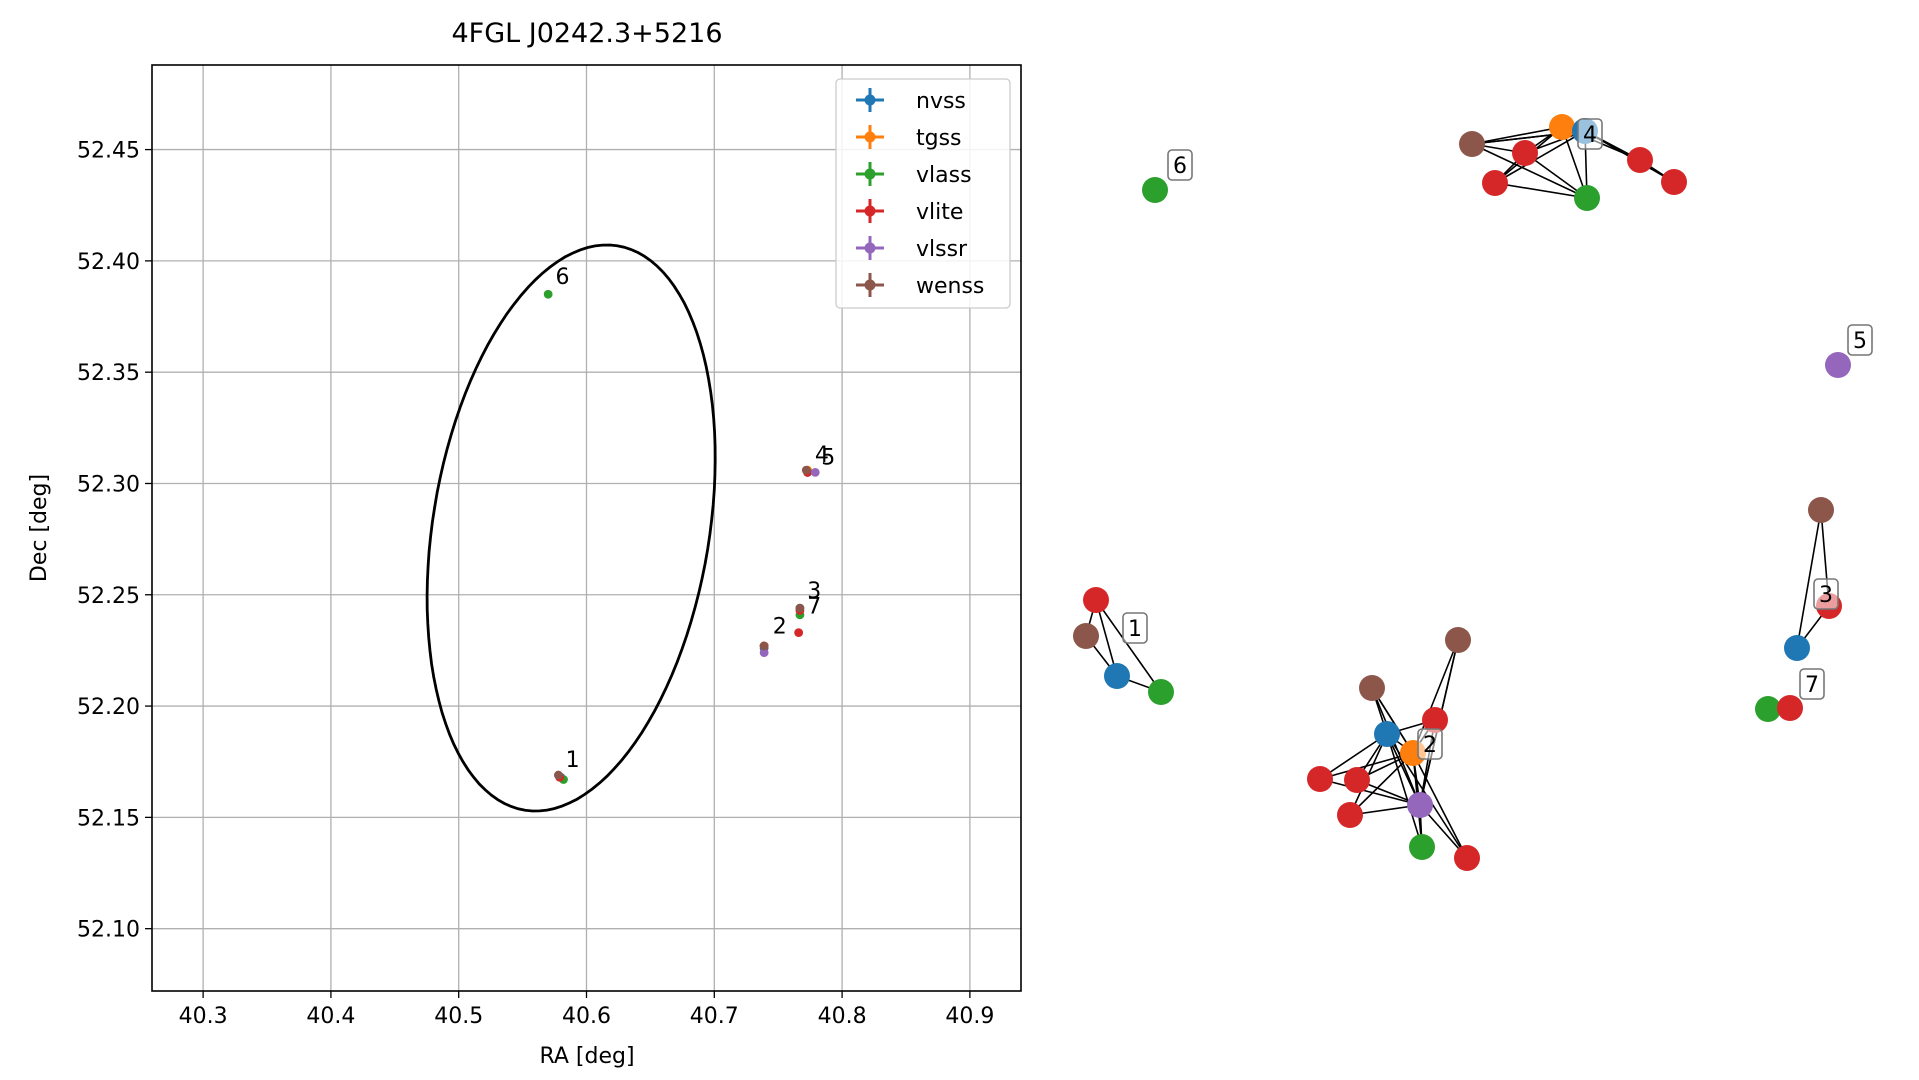 Image resolution: width=1919 pixels, height=1080 pixels. What do you see at coordinates (108, 484) in the screenshot?
I see `y-tick-label: 52.30` at bounding box center [108, 484].